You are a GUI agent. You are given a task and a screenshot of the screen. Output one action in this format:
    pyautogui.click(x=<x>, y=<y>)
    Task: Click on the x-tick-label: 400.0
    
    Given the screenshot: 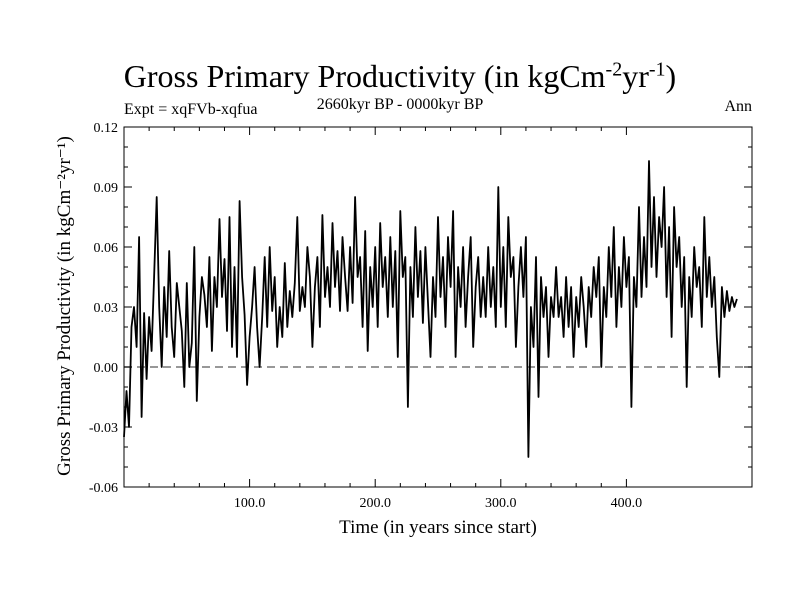 What is the action you would take?
    pyautogui.click(x=627, y=503)
    